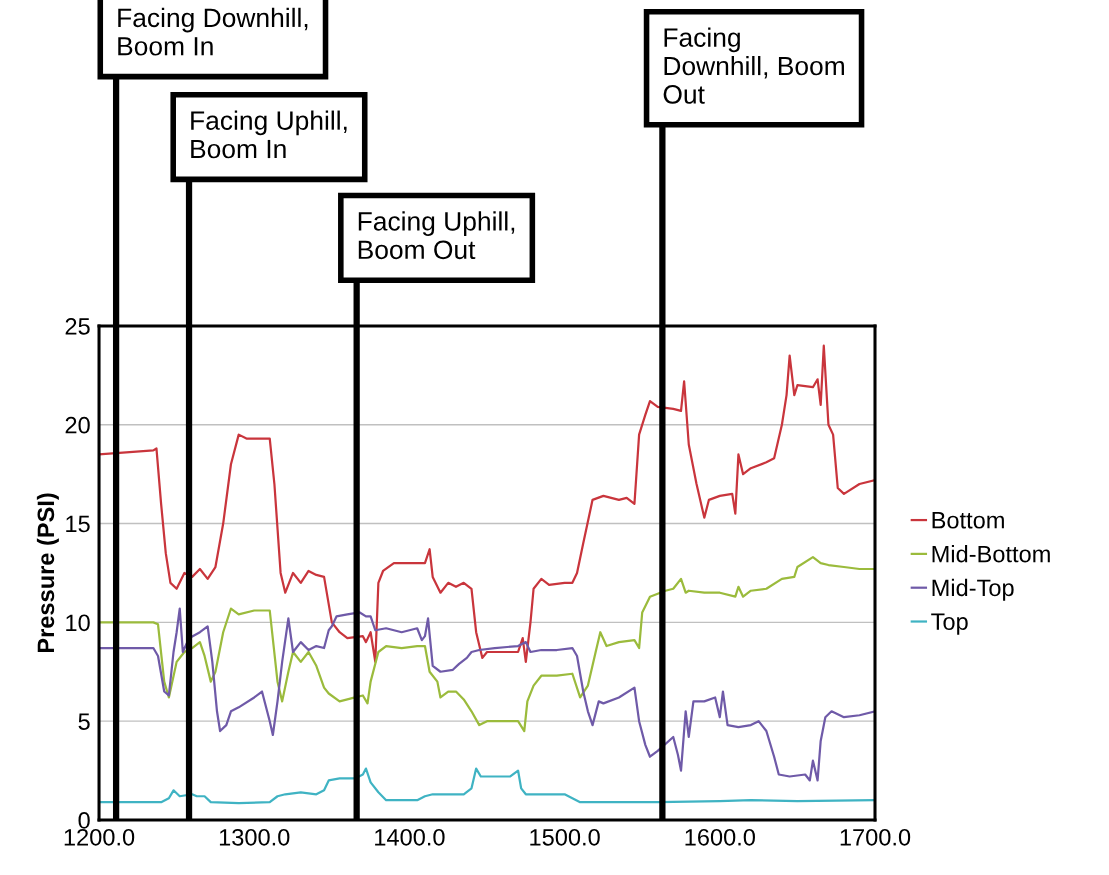 The width and height of the screenshot is (1109, 875). What do you see at coordinates (254, 837) in the screenshot?
I see `x-tick-label: 1300.0` at bounding box center [254, 837].